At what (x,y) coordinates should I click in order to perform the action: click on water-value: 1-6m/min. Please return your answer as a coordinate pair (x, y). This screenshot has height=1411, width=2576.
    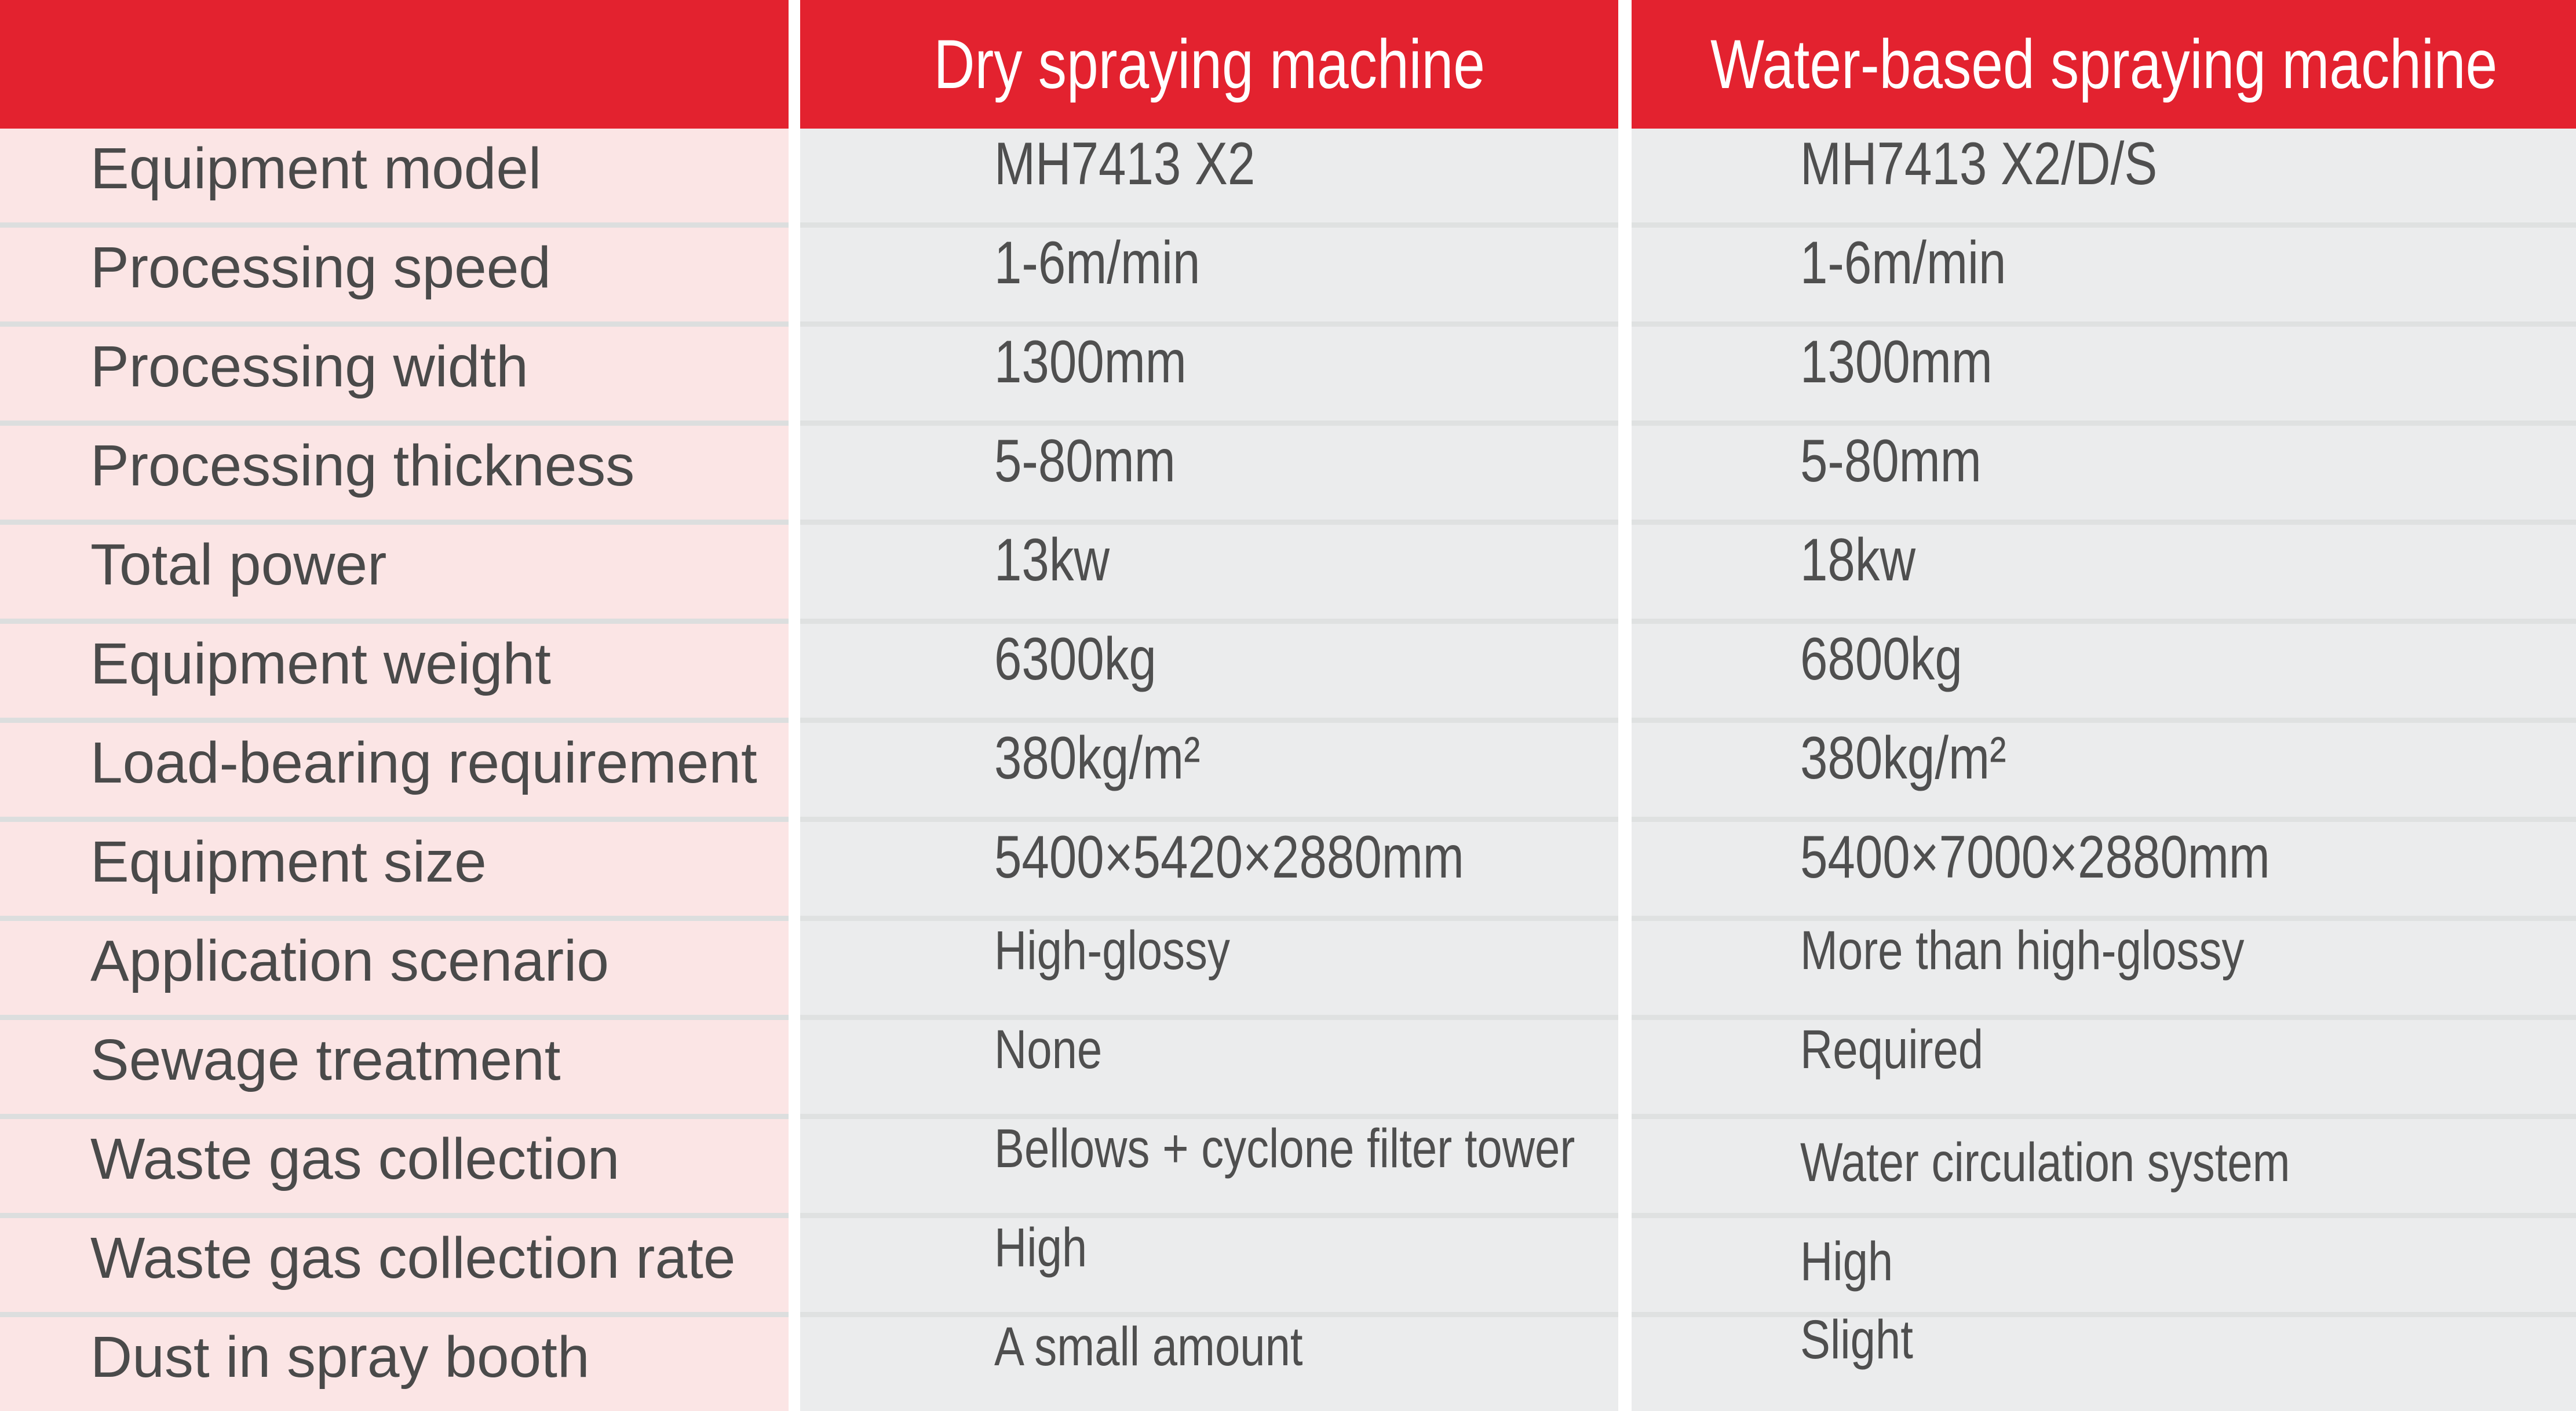
    Looking at the image, I should click on (1903, 263).